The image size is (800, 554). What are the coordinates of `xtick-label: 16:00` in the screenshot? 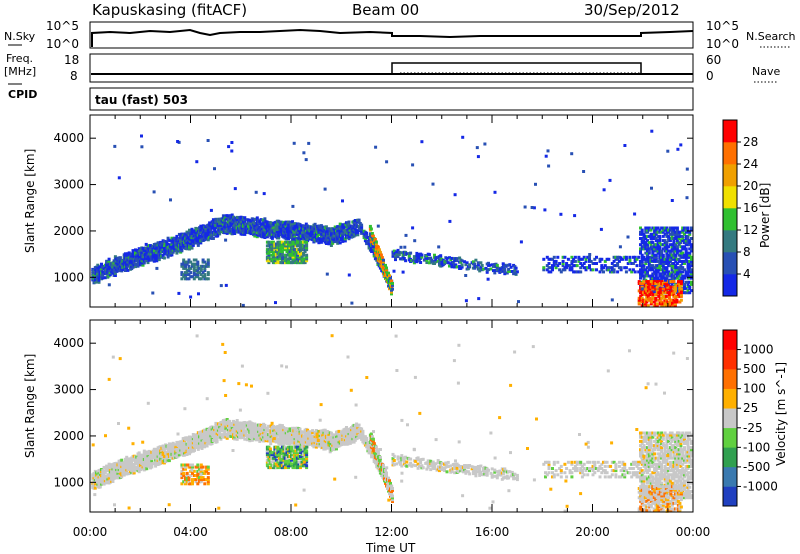 It's located at (492, 532).